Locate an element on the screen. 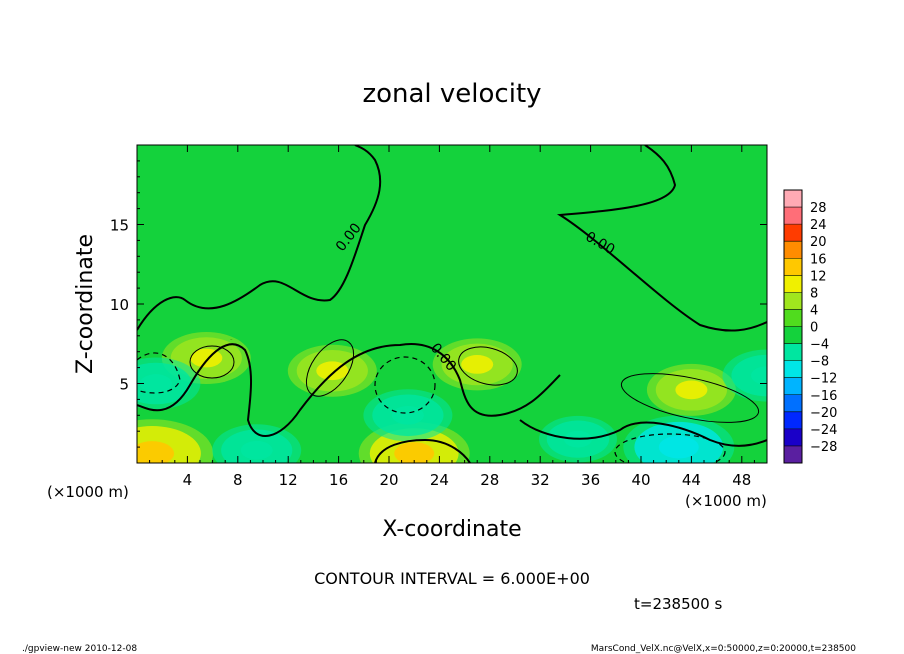 Image resolution: width=904 pixels, height=654 pixels. contour-mid-right is located at coordinates (643, 433).